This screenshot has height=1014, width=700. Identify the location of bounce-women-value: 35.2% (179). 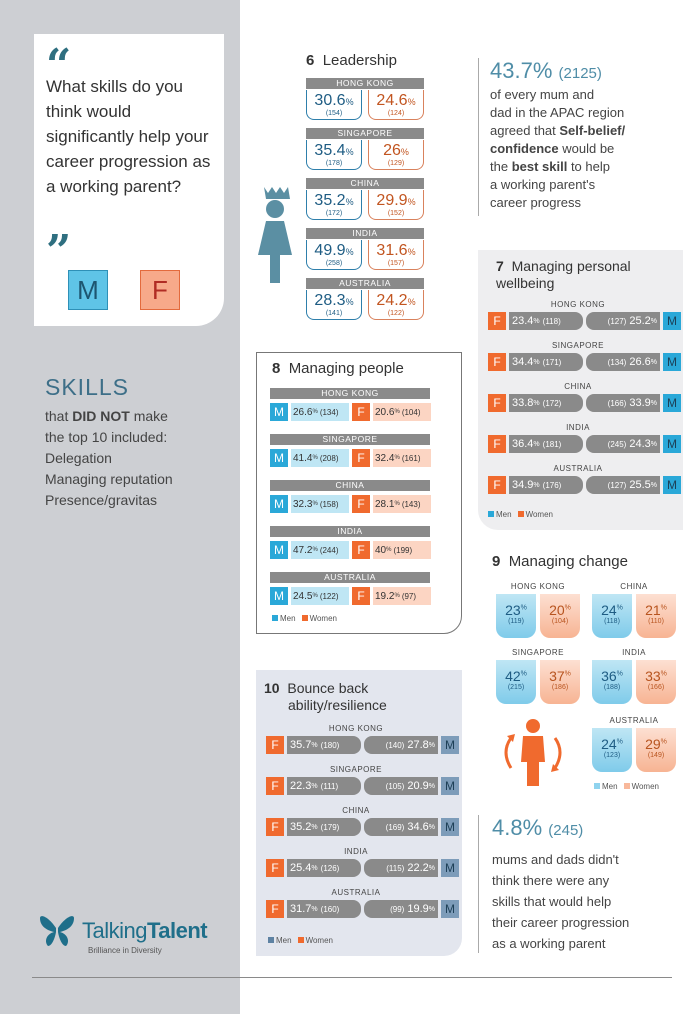
(324, 827).